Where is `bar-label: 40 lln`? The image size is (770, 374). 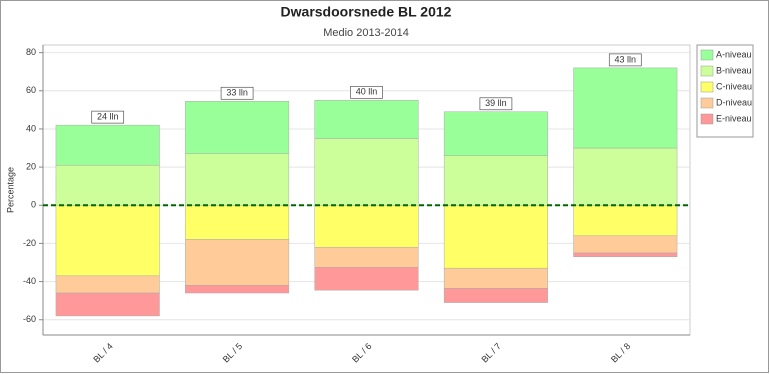 bar-label: 40 lln is located at coordinates (367, 92).